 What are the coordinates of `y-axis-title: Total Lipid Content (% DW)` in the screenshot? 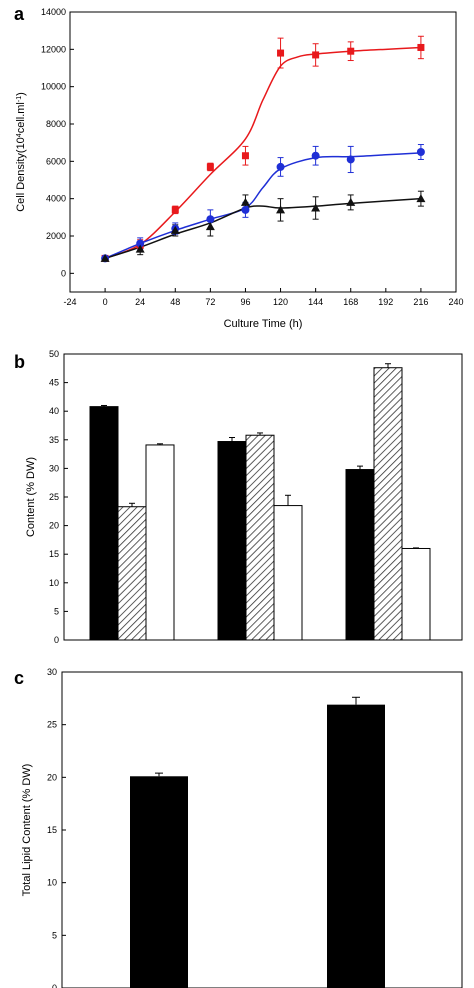 It's located at (27, 830).